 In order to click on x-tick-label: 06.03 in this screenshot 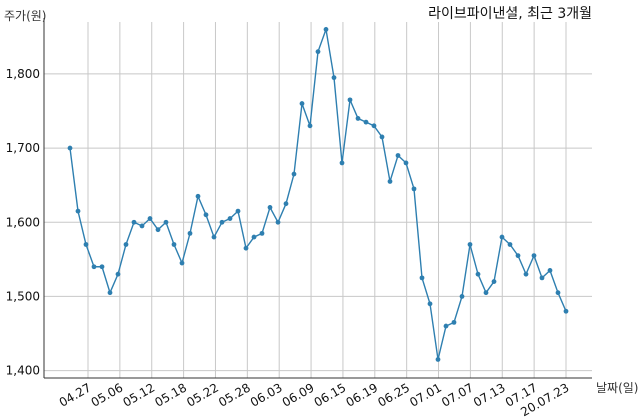, I will do `click(266, 394)`.